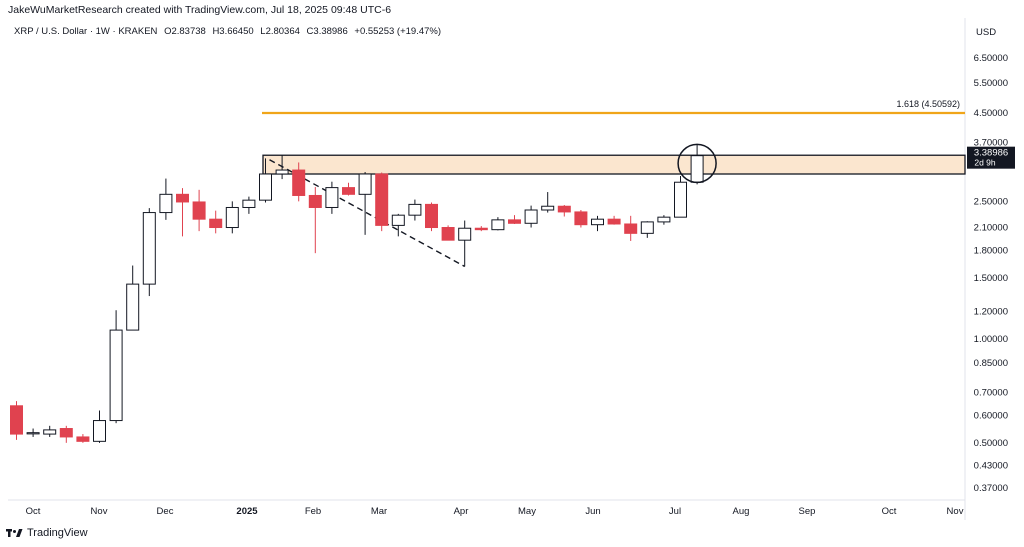  Describe the element at coordinates (991, 465) in the screenshot. I see `price-tick-label: 0.43000` at that location.